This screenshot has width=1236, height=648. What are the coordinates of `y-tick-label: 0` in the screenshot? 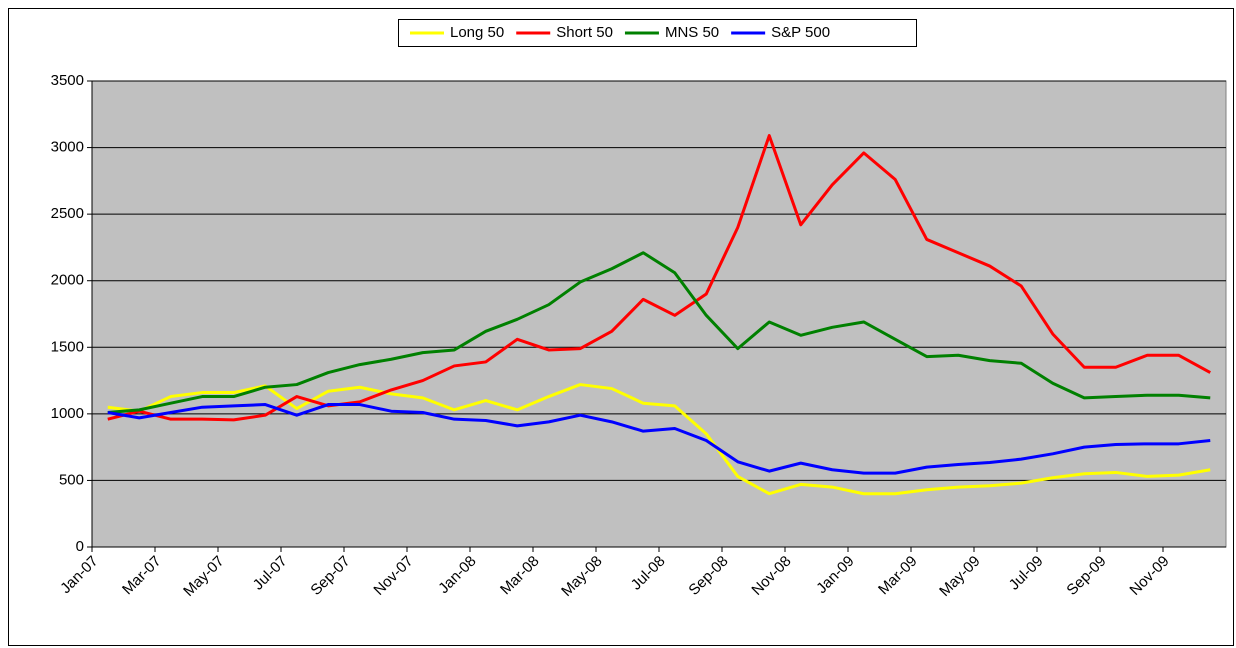 It's located at (80, 546).